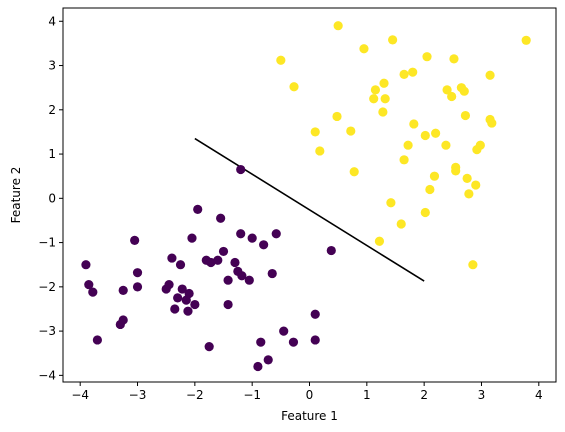  I want to click on x-tick-label: −3, so click(138, 395).